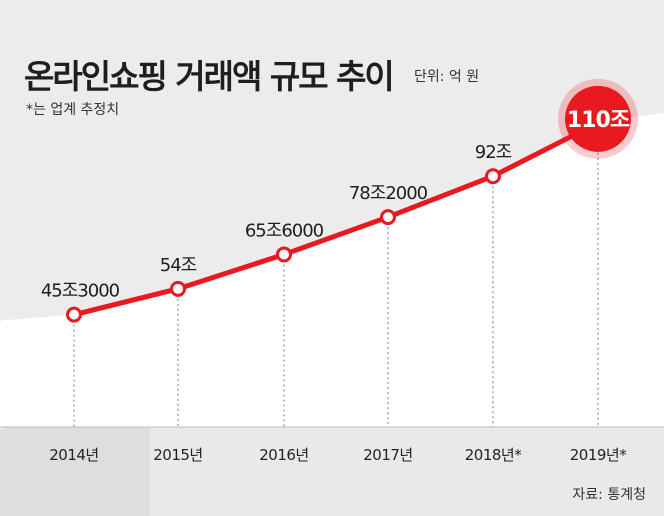 This screenshot has height=516, width=664. Describe the element at coordinates (80, 291) in the screenshot. I see `data-label-0: 45조3000` at that location.